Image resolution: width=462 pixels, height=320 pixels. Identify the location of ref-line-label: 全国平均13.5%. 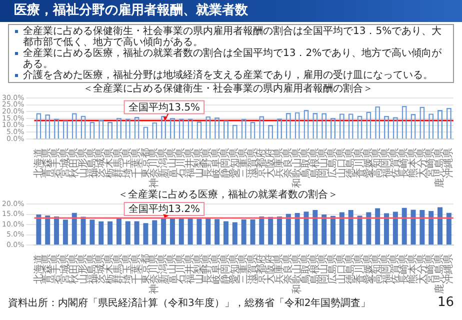
(164, 107).